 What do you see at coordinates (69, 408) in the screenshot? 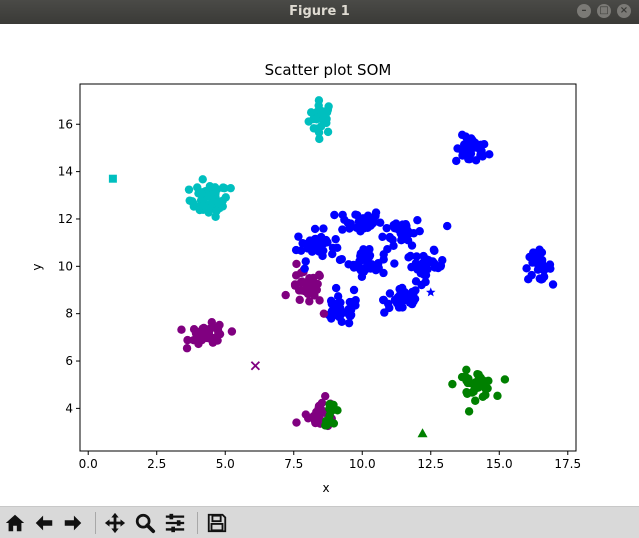
I see `y-tick-label: 4` at bounding box center [69, 408].